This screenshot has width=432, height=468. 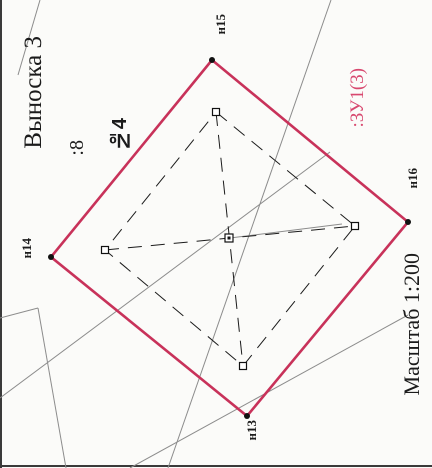 What do you see at coordinates (220, 24) in the screenshot?
I see `point-label-h15: н15` at bounding box center [220, 24].